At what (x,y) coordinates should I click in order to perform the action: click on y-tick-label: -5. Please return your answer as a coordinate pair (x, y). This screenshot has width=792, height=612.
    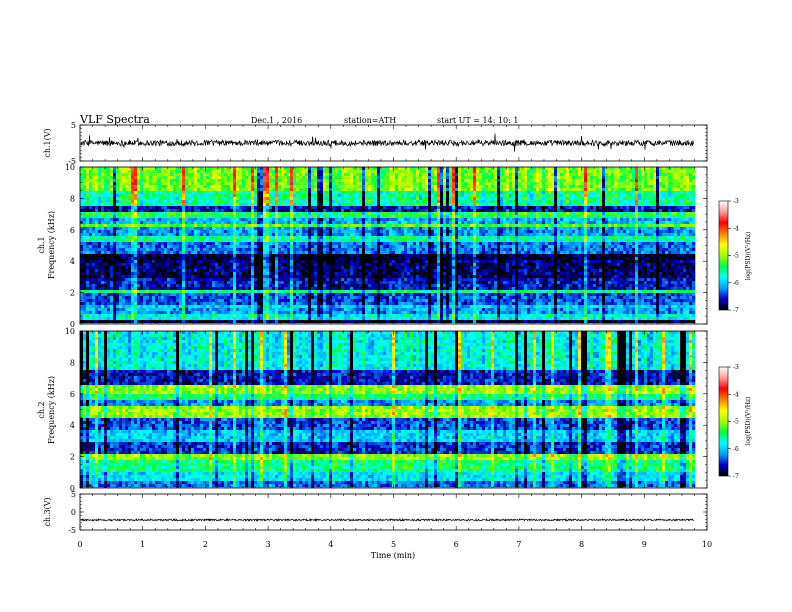
    Looking at the image, I should click on (72, 161).